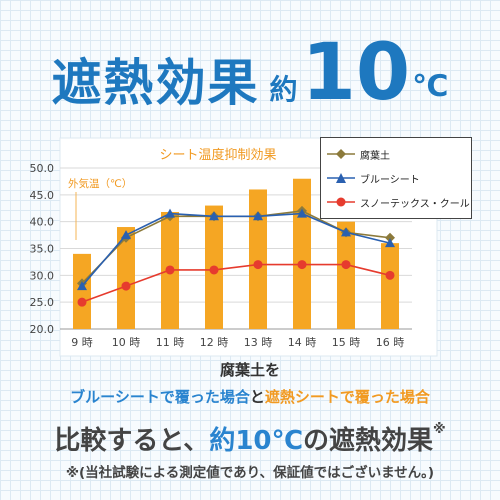 The height and width of the screenshot is (500, 500). I want to click on legend-label: ブルーシート, so click(390, 180).